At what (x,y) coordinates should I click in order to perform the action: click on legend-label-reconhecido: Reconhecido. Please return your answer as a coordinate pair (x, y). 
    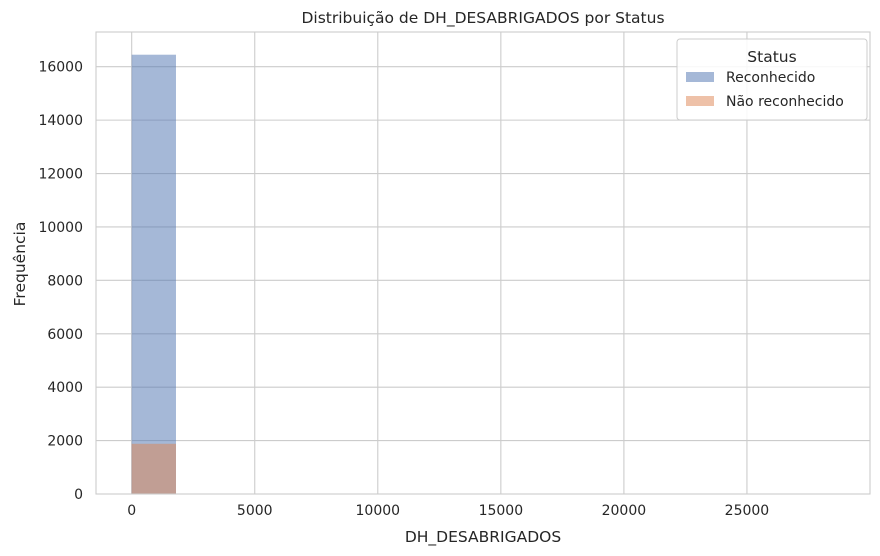
    Looking at the image, I should click on (770, 78).